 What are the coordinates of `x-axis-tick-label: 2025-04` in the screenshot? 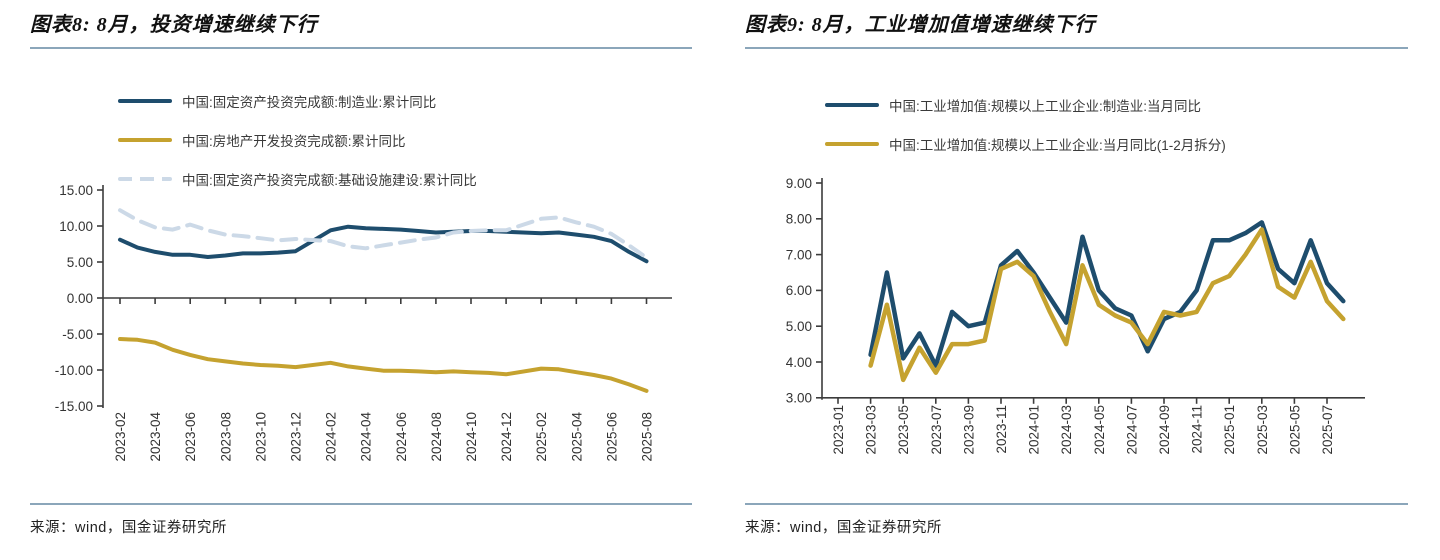 It's located at (576, 437).